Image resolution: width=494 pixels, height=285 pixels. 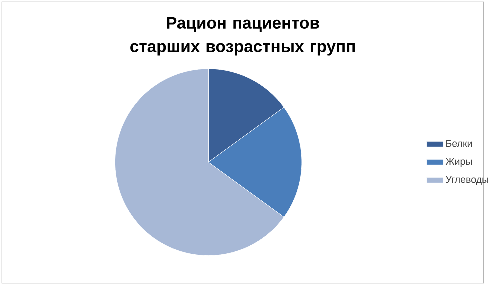 What do you see at coordinates (467, 180) in the screenshot?
I see `legend-label: Углеводы` at bounding box center [467, 180].